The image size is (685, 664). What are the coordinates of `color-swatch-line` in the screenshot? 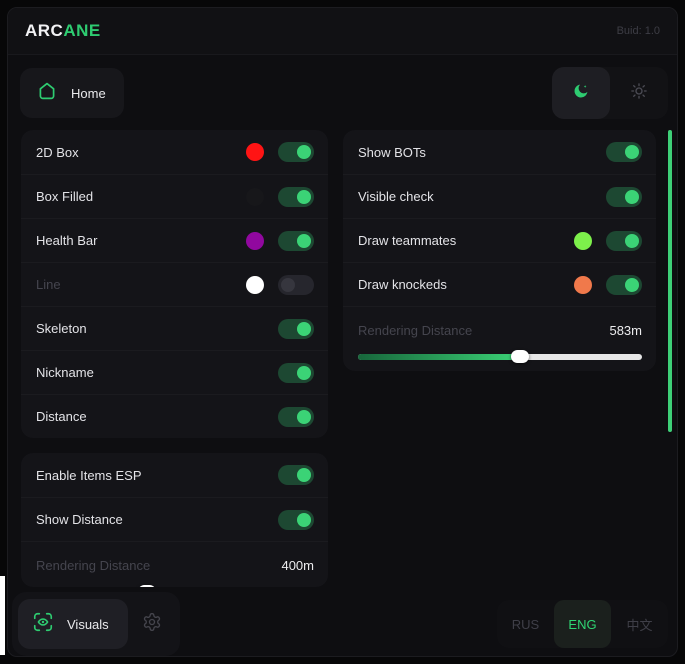 It's located at (255, 284).